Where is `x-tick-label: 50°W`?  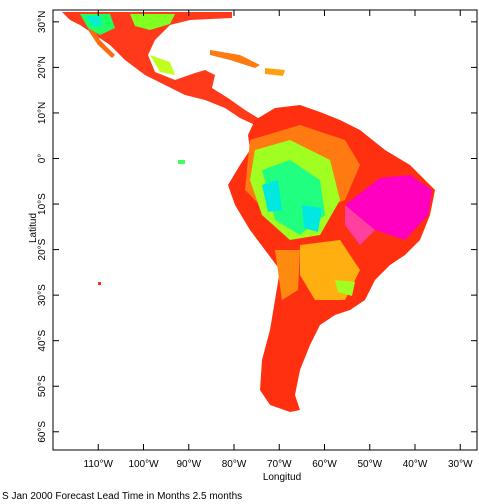
x-tick-label: 50°W is located at coordinates (369, 464).